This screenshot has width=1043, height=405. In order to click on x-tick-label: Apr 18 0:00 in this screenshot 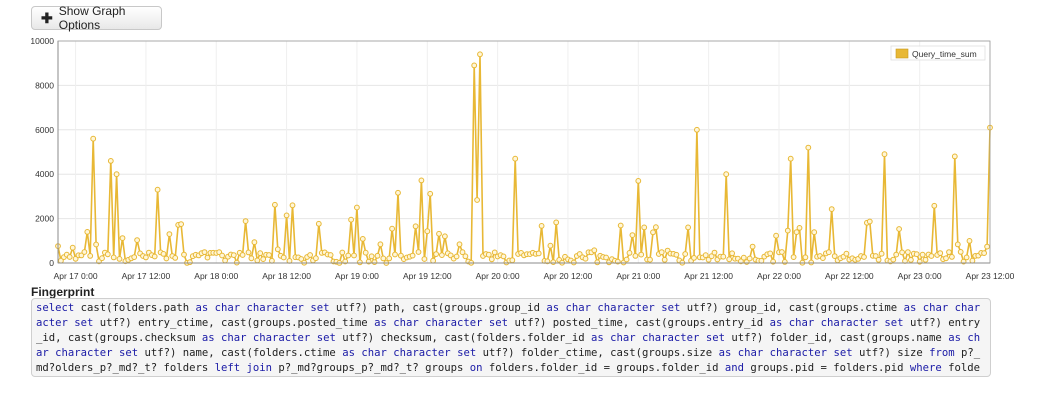, I will do `click(216, 276)`.